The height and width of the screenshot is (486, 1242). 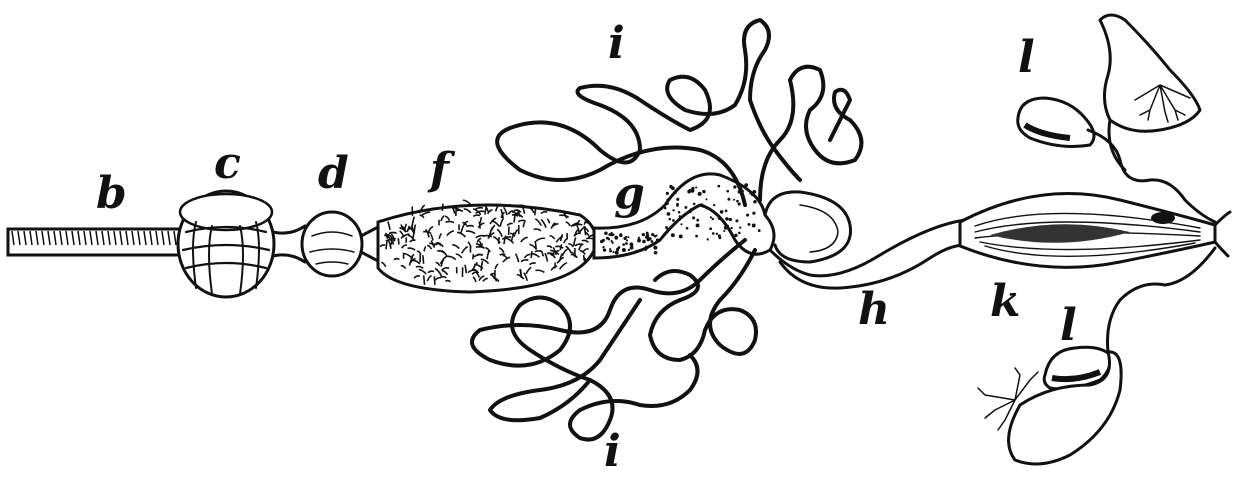 I want to click on part-b-tube, so click(x=99, y=242).